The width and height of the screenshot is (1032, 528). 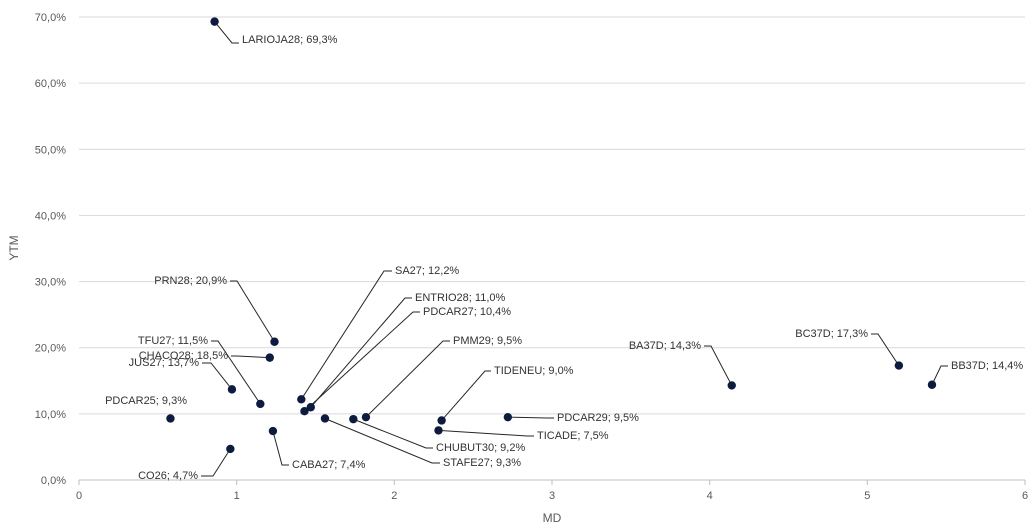 What do you see at coordinates (394, 496) in the screenshot?
I see `x-tick-label: 2` at bounding box center [394, 496].